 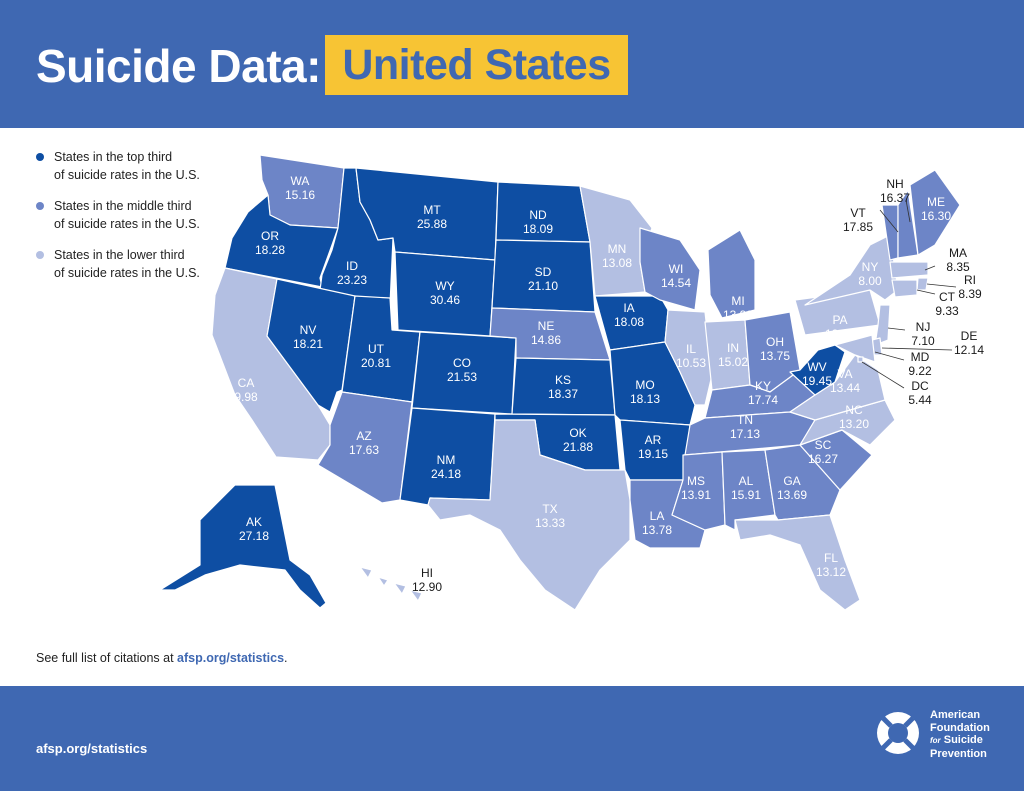 What do you see at coordinates (797, 562) in the screenshot?
I see `state-fl` at bounding box center [797, 562].